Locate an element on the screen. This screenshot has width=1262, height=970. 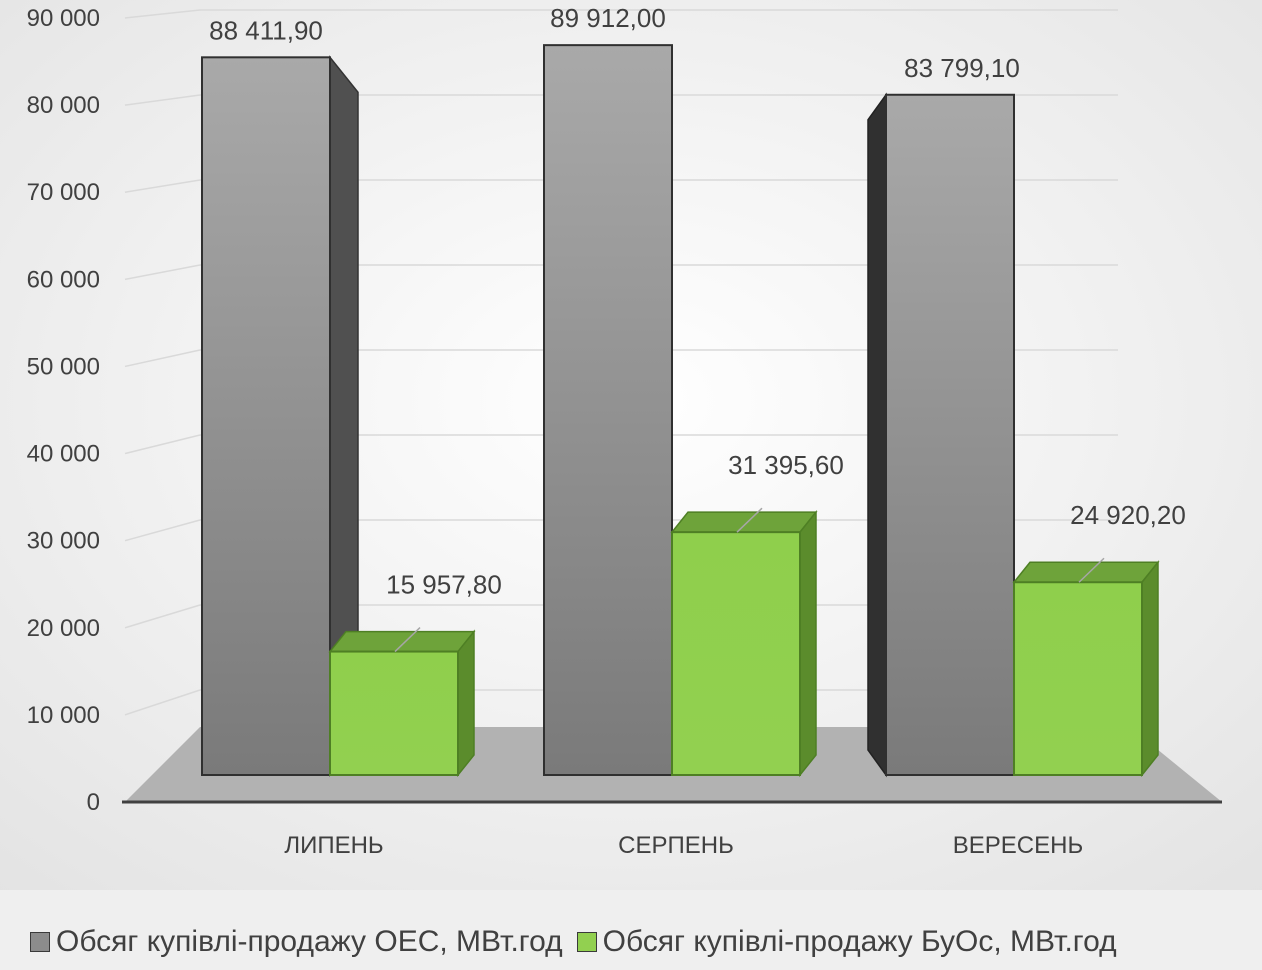
y-tick-label: 40 000 is located at coordinates (63, 454).